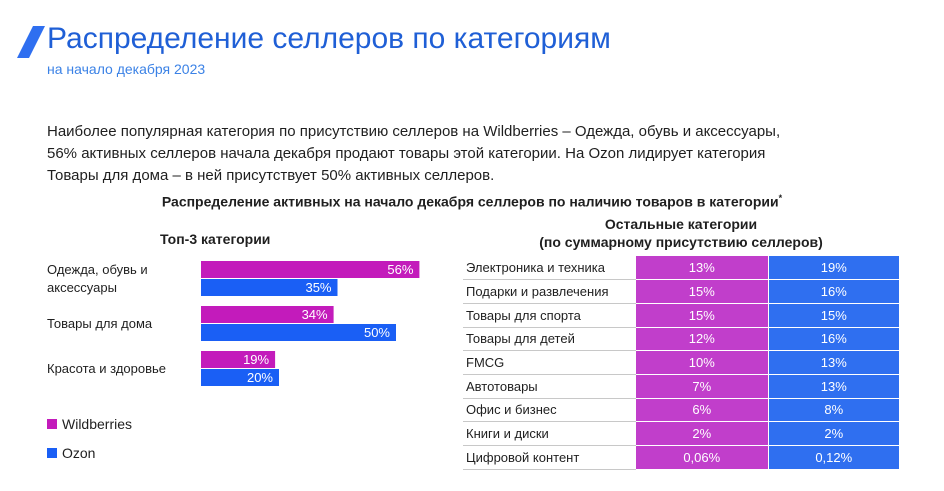 The width and height of the screenshot is (944, 491). What do you see at coordinates (780, 198) in the screenshot?
I see `chart-heading-footnote-mark: *` at bounding box center [780, 198].